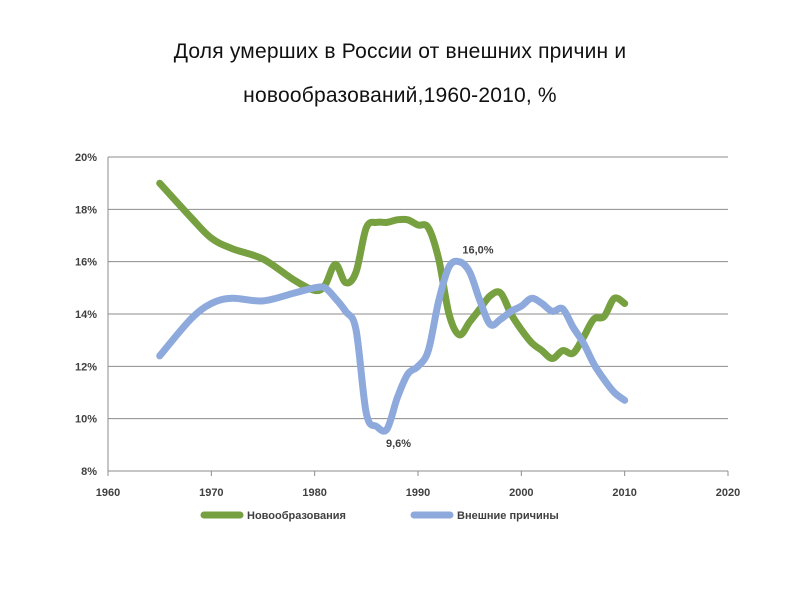  Describe the element at coordinates (400, 95) in the screenshot. I see `chart-title-line-2: новообразований,1960-2010, %` at that location.